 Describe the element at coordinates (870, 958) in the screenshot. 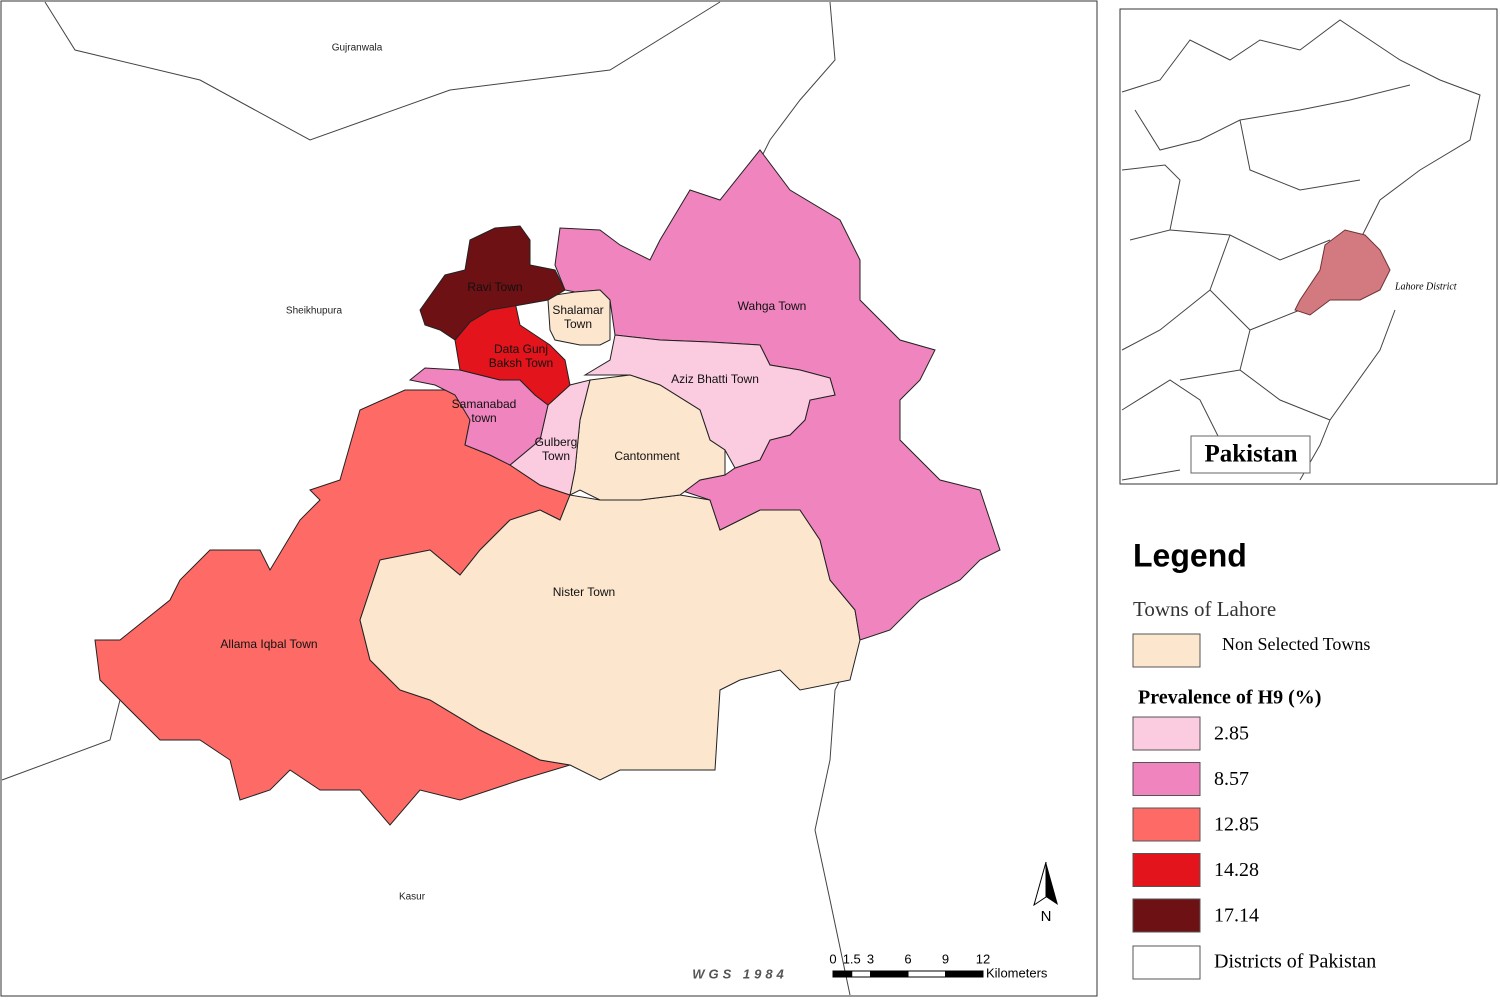

I see `scale-tick-label: 3` at that location.